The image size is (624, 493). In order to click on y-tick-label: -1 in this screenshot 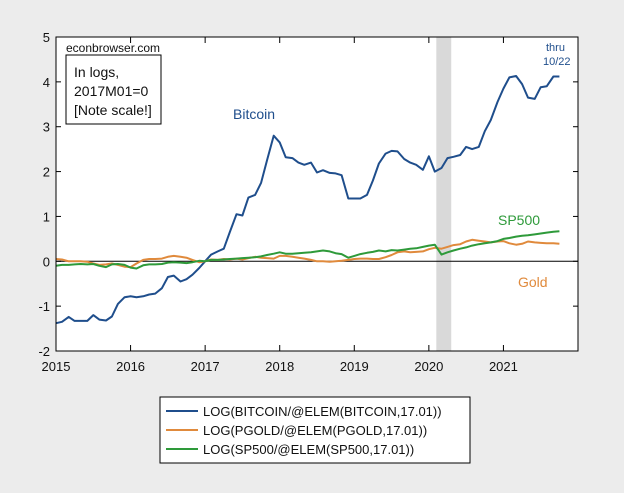, I will do `click(44, 306)`.